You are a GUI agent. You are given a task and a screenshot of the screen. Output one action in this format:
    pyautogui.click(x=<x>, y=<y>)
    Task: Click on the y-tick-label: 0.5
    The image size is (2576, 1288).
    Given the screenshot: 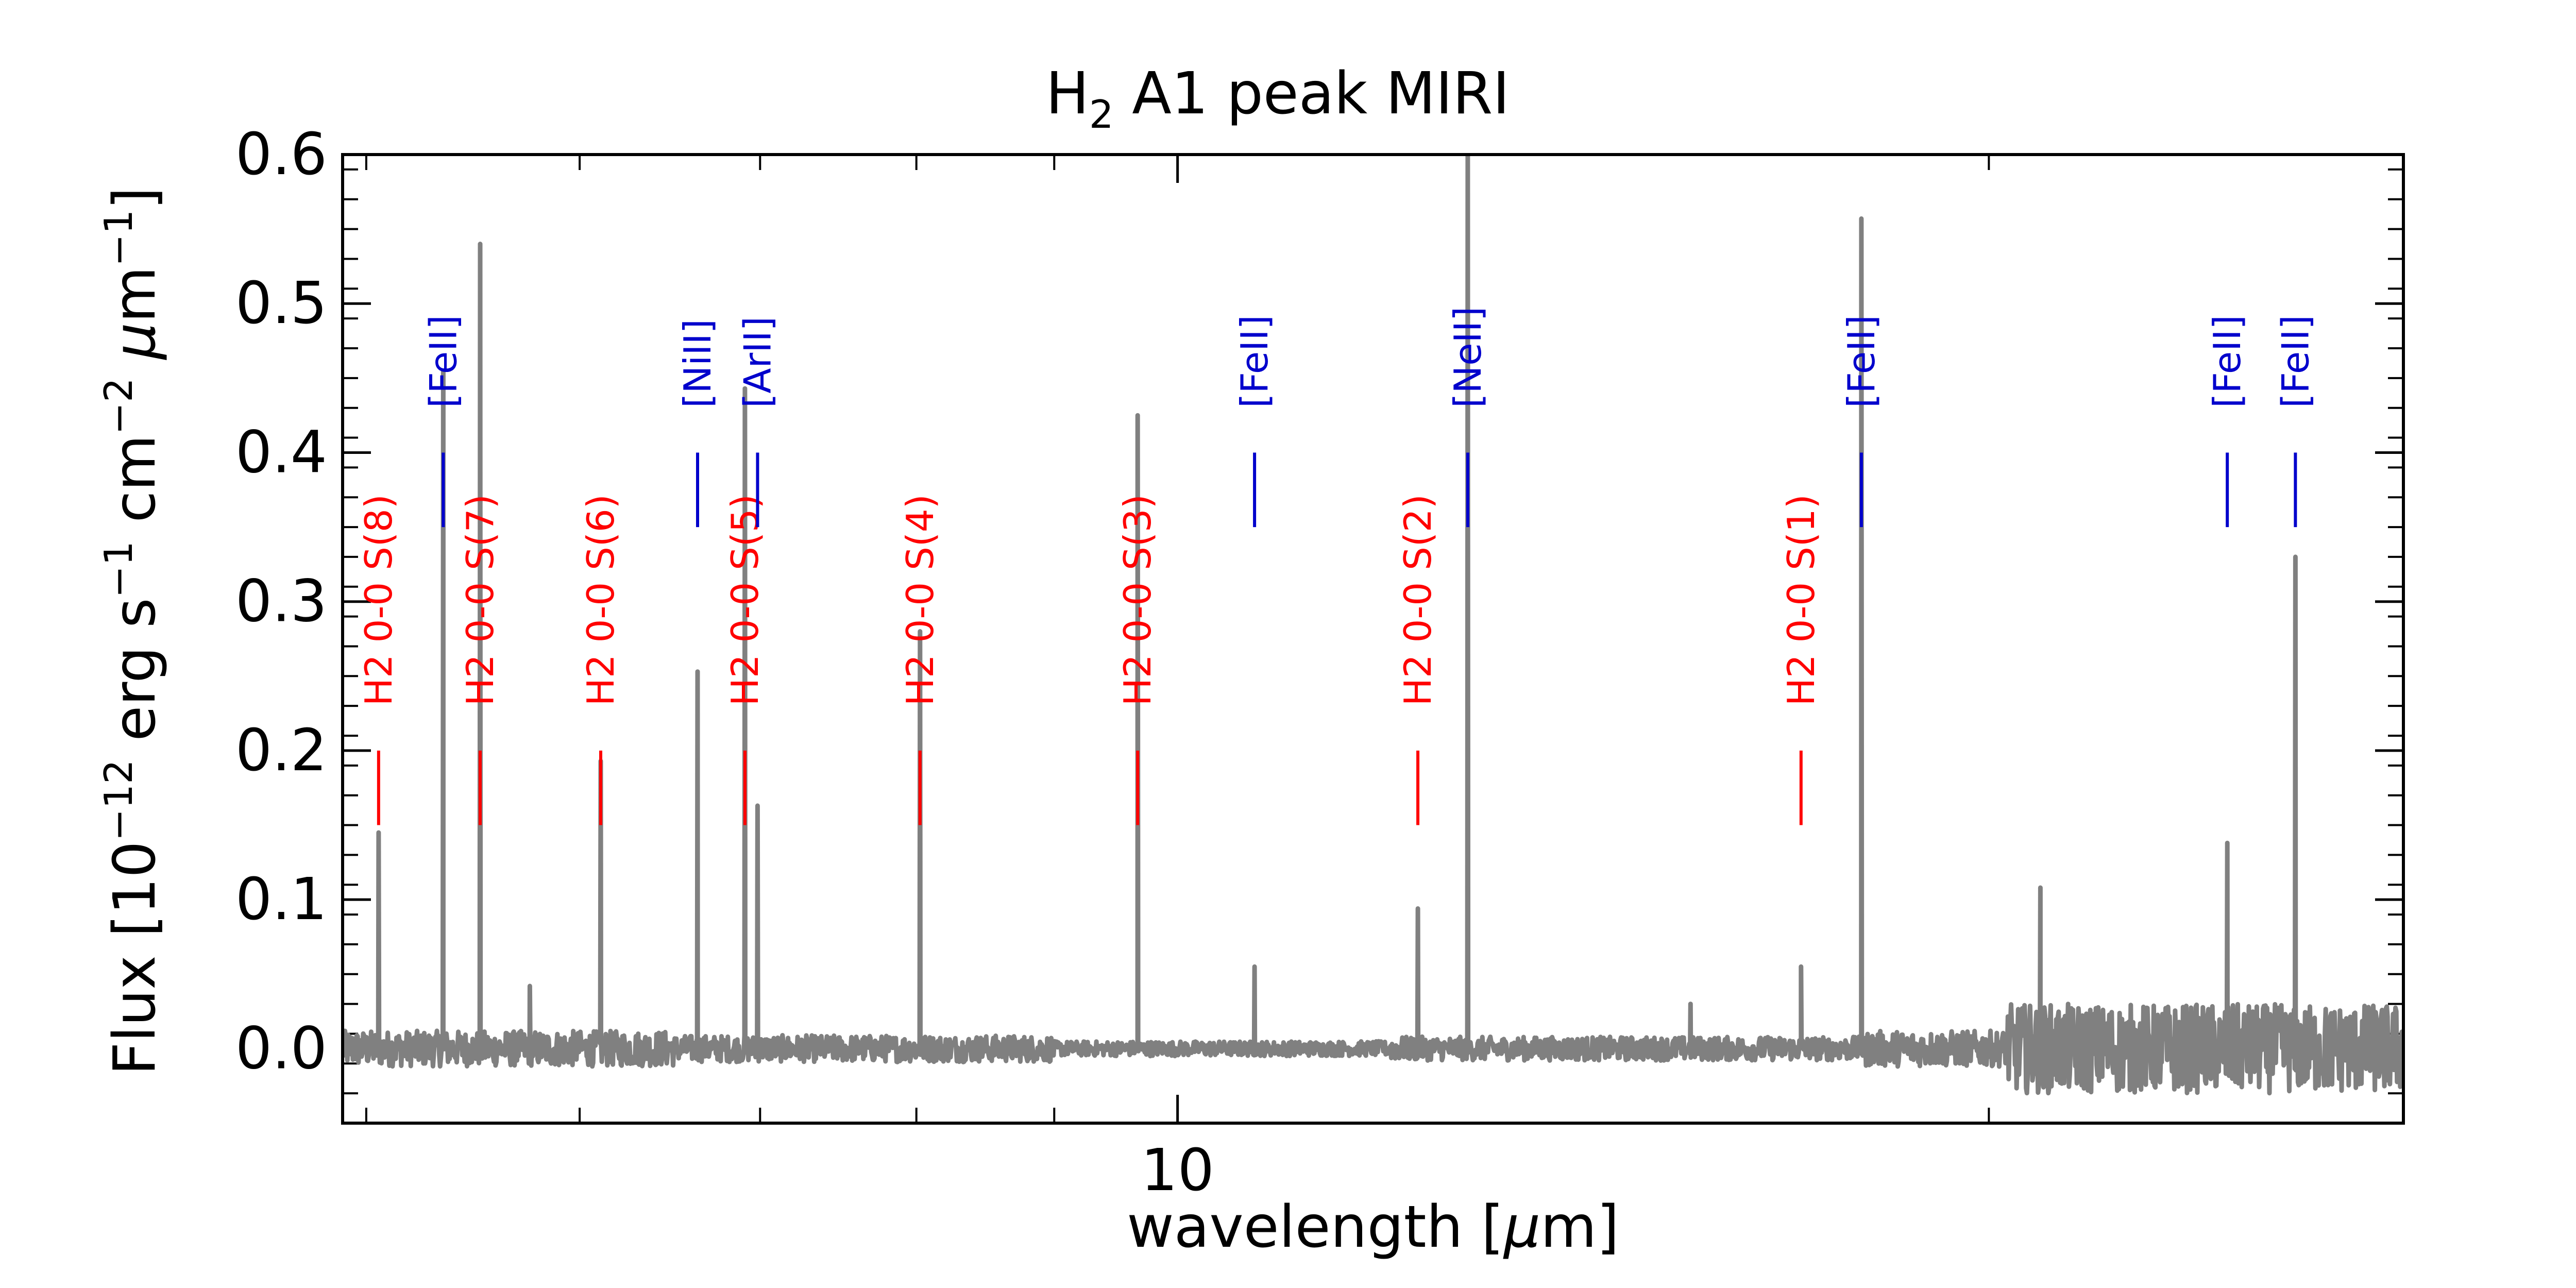 What is the action you would take?
    pyautogui.click(x=281, y=303)
    